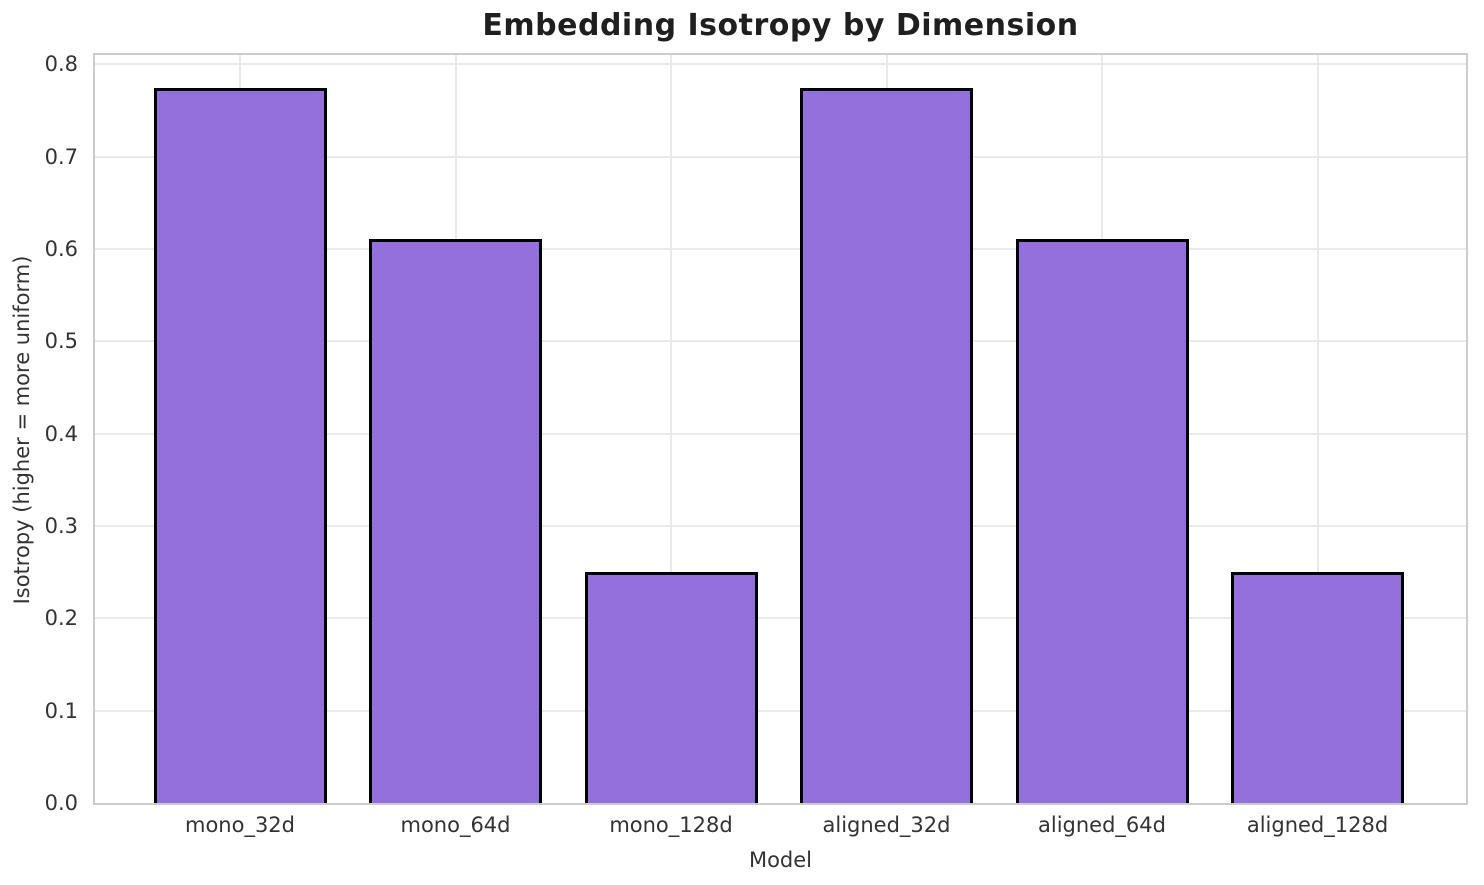 This screenshot has height=885, width=1484. What do you see at coordinates (61, 341) in the screenshot?
I see `y-tick-label: 0.5` at bounding box center [61, 341].